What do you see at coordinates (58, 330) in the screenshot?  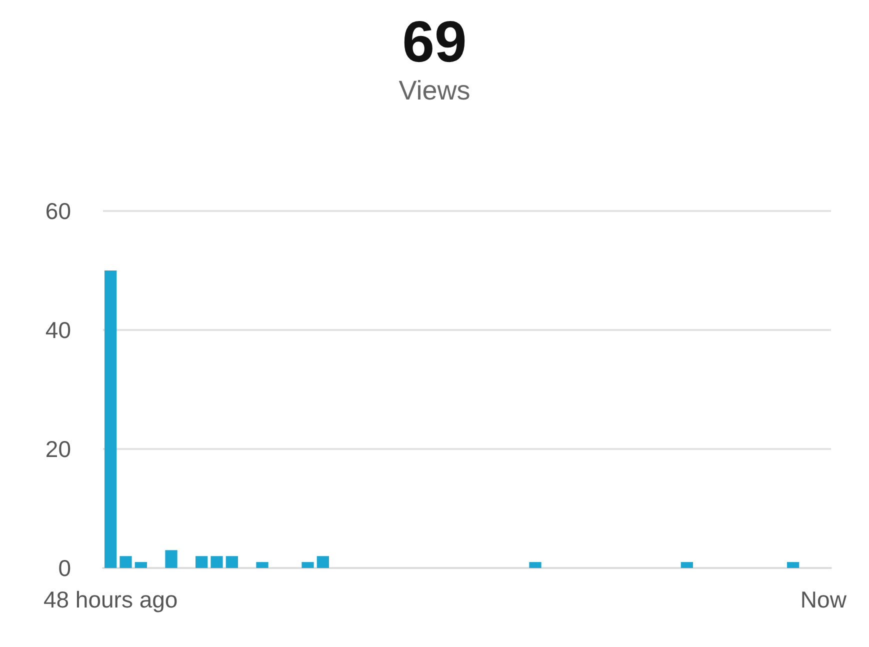 I see `y-tick-label: 40` at bounding box center [58, 330].